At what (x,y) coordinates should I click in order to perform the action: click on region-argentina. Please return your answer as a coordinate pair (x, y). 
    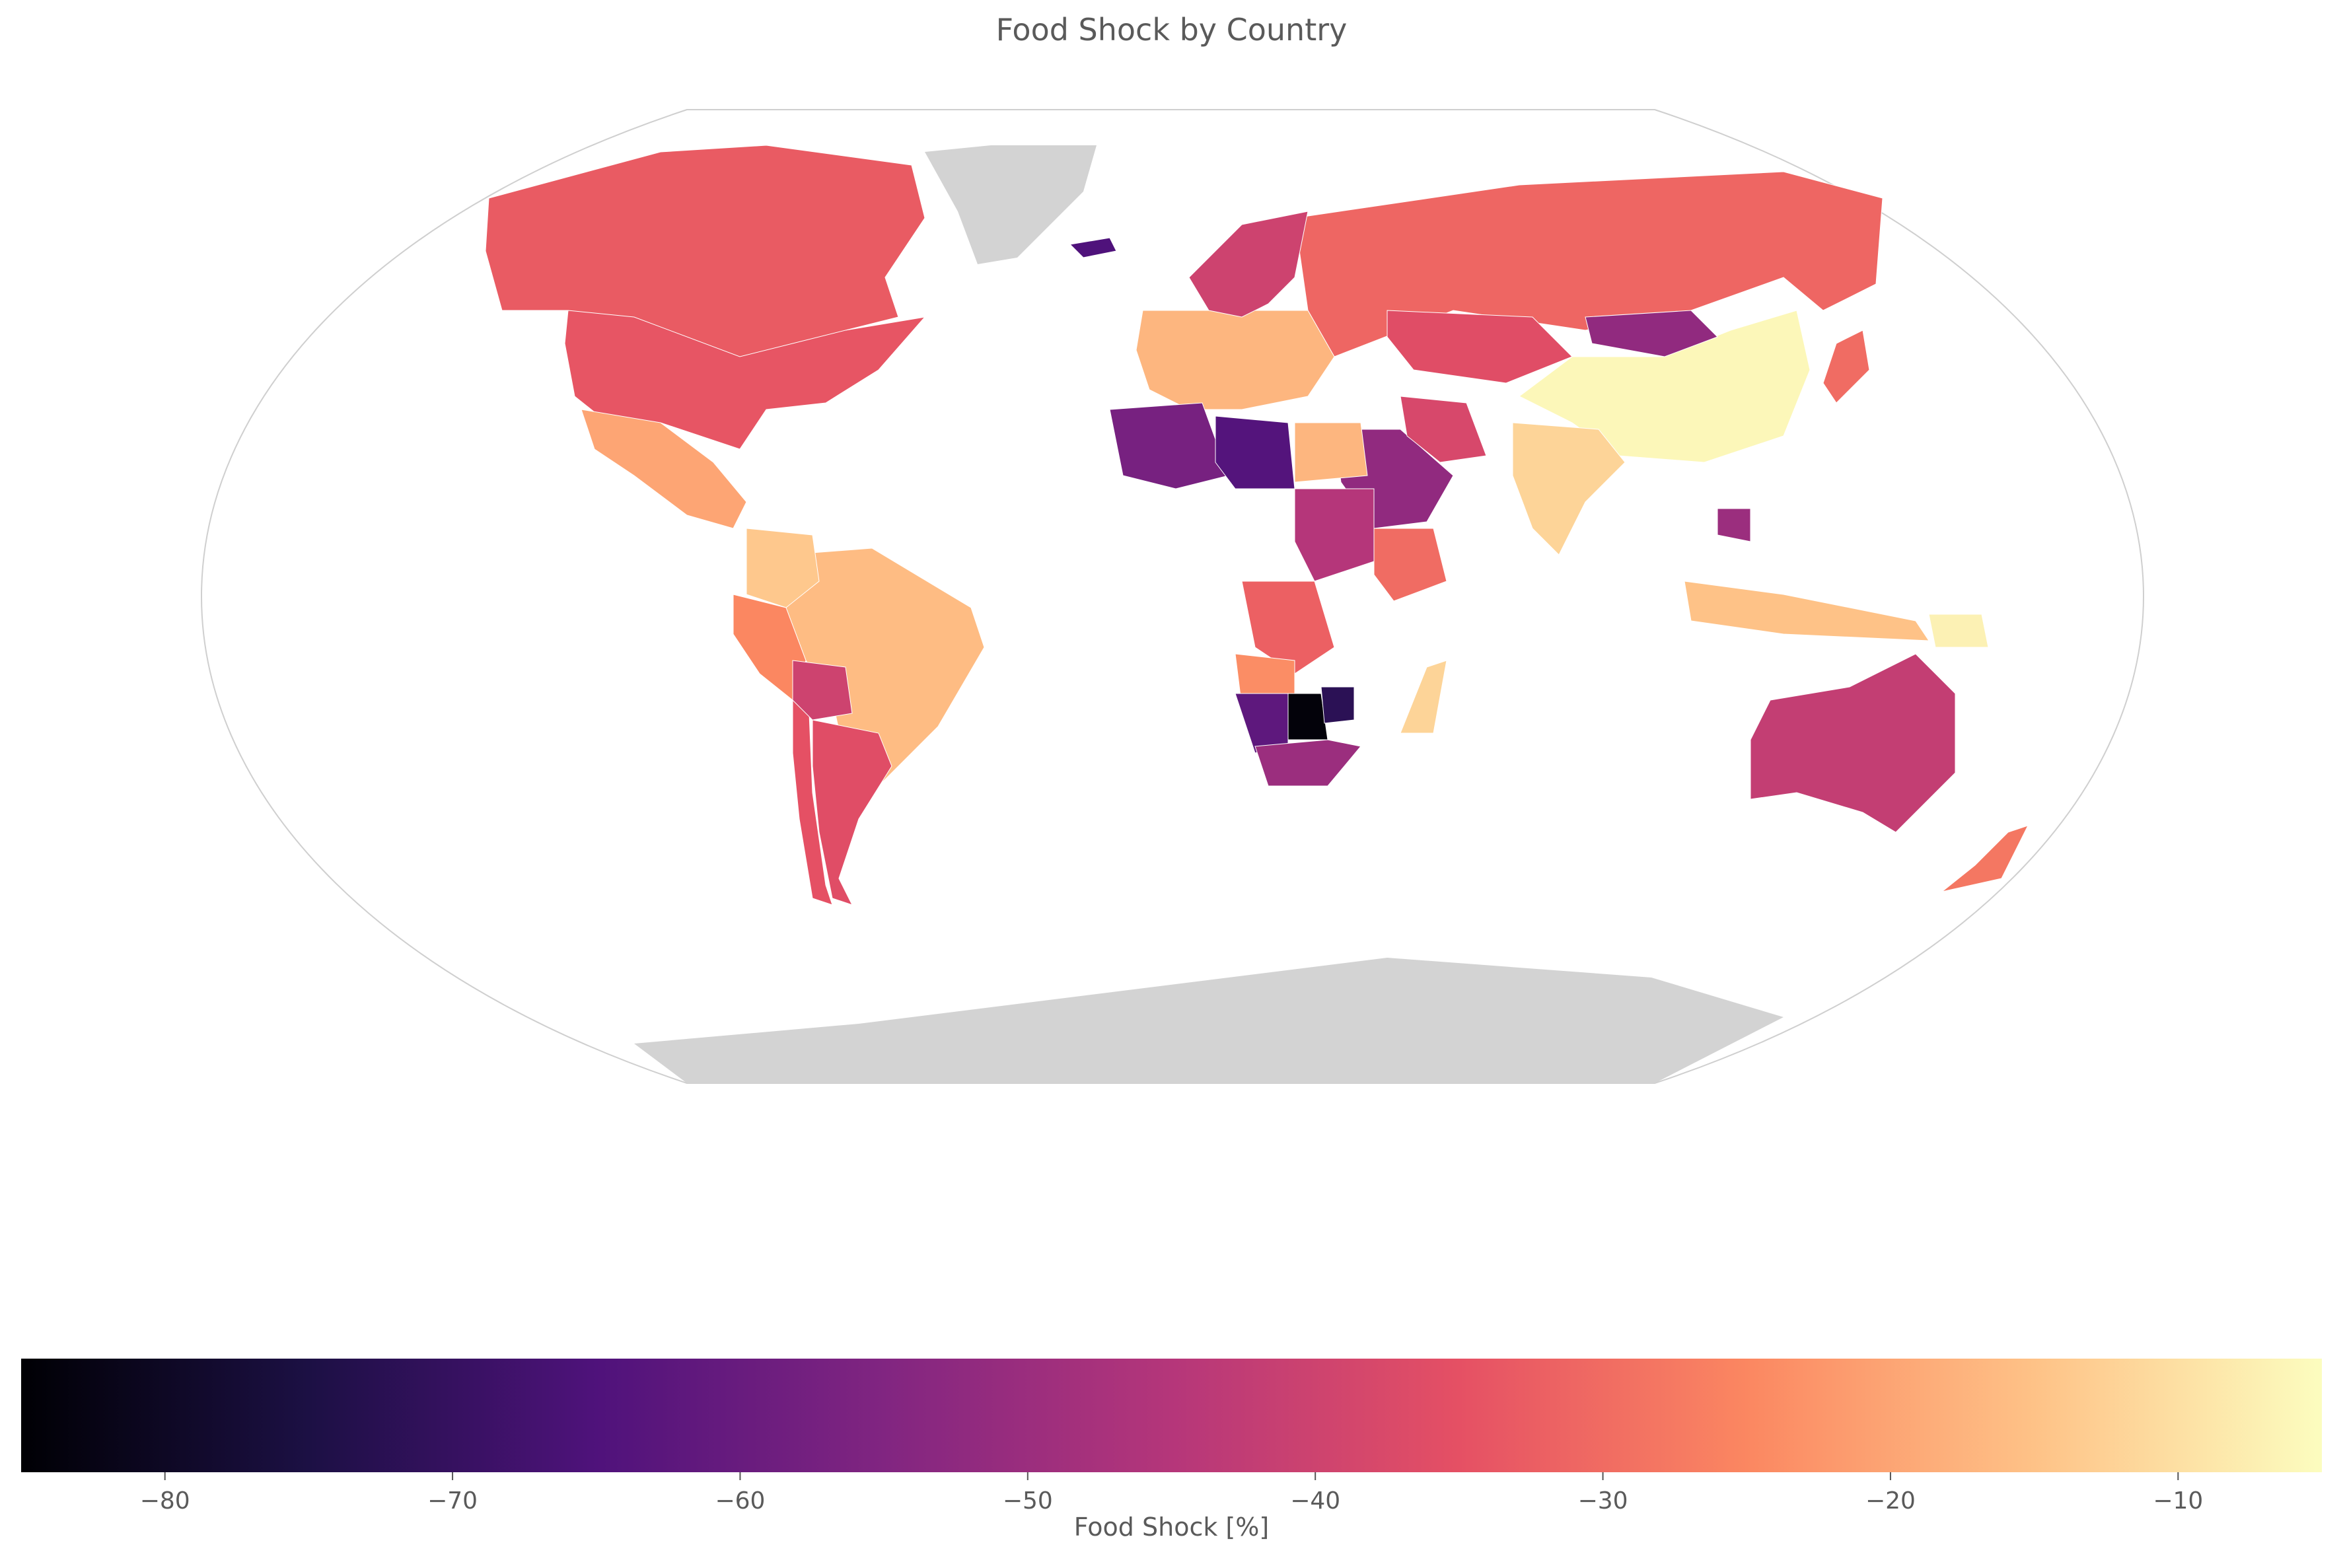
    Looking at the image, I should click on (852, 812).